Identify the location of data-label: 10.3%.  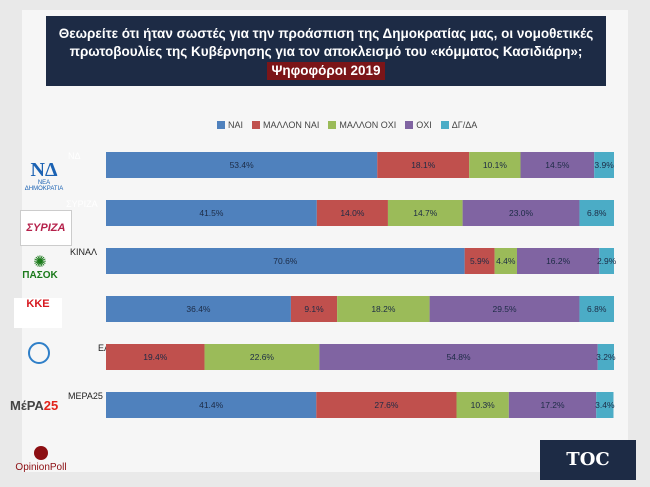
(483, 405).